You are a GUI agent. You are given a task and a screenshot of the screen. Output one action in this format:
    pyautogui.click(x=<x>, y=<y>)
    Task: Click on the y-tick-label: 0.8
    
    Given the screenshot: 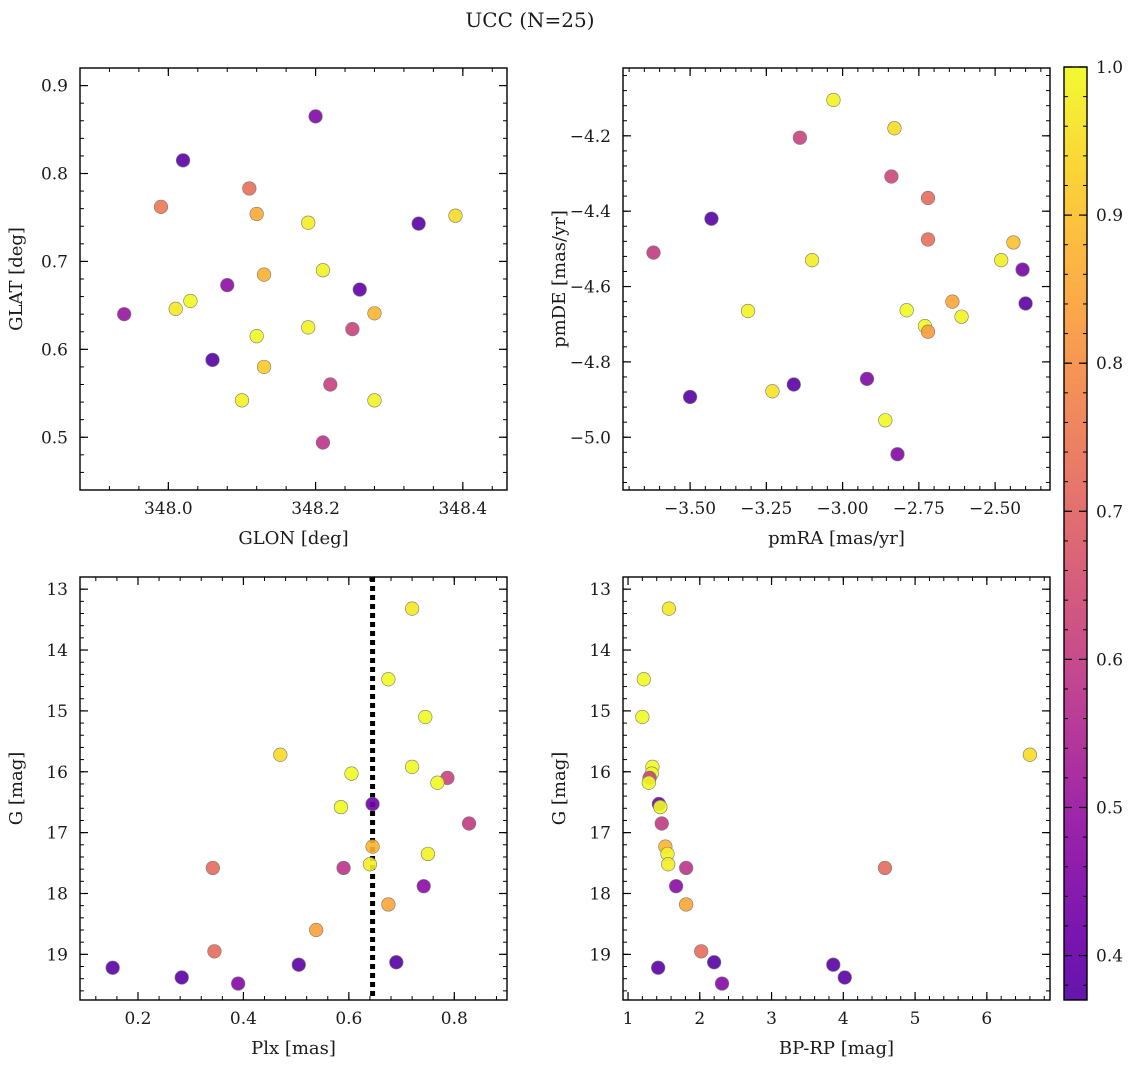 What is the action you would take?
    pyautogui.click(x=54, y=175)
    